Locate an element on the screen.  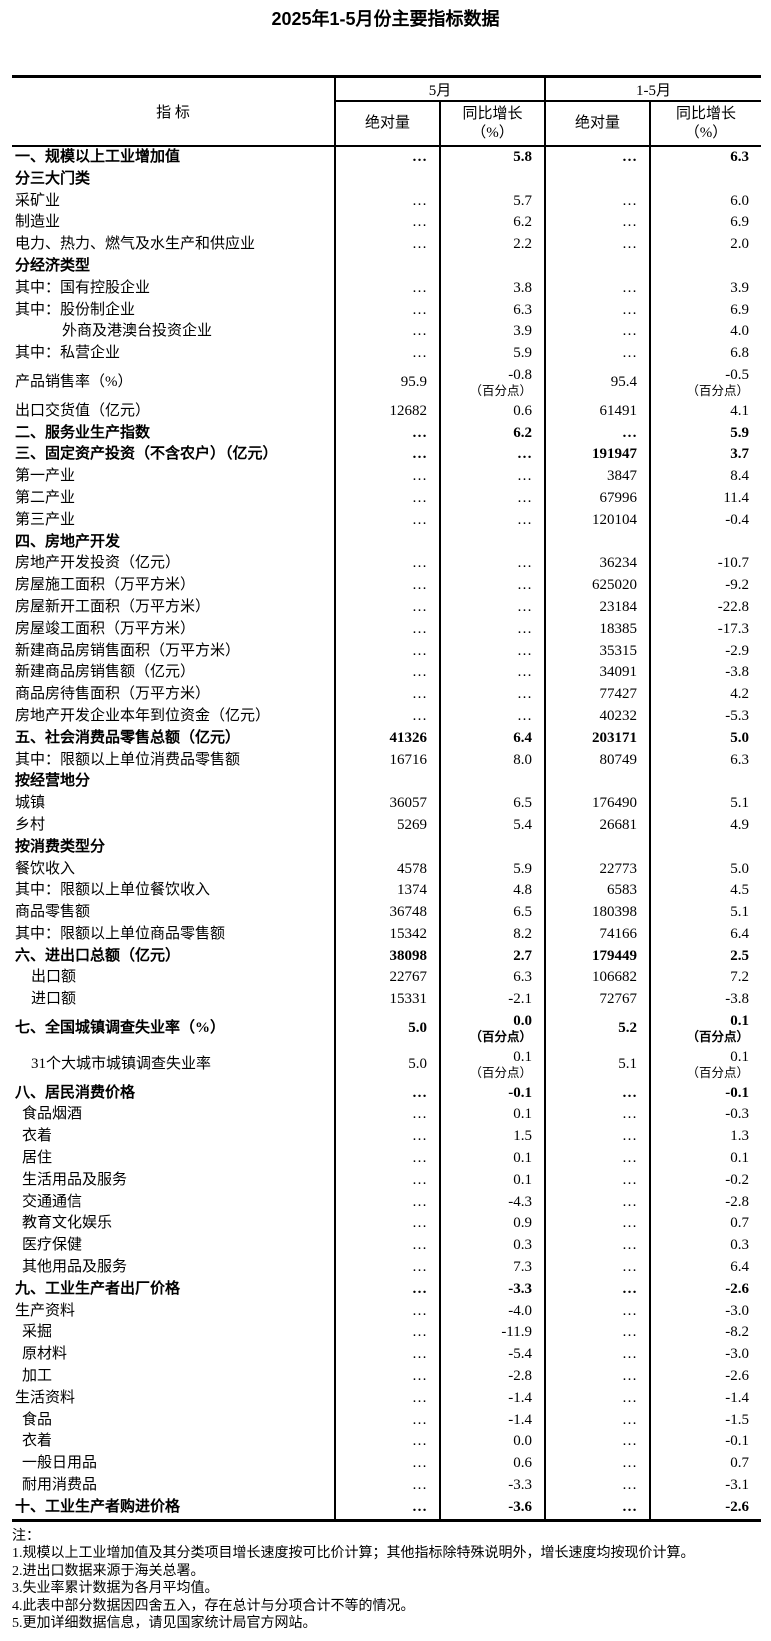
table-row: 八、居民消费价格… -0.1… -0.1 is located at coordinates (387, 1093).